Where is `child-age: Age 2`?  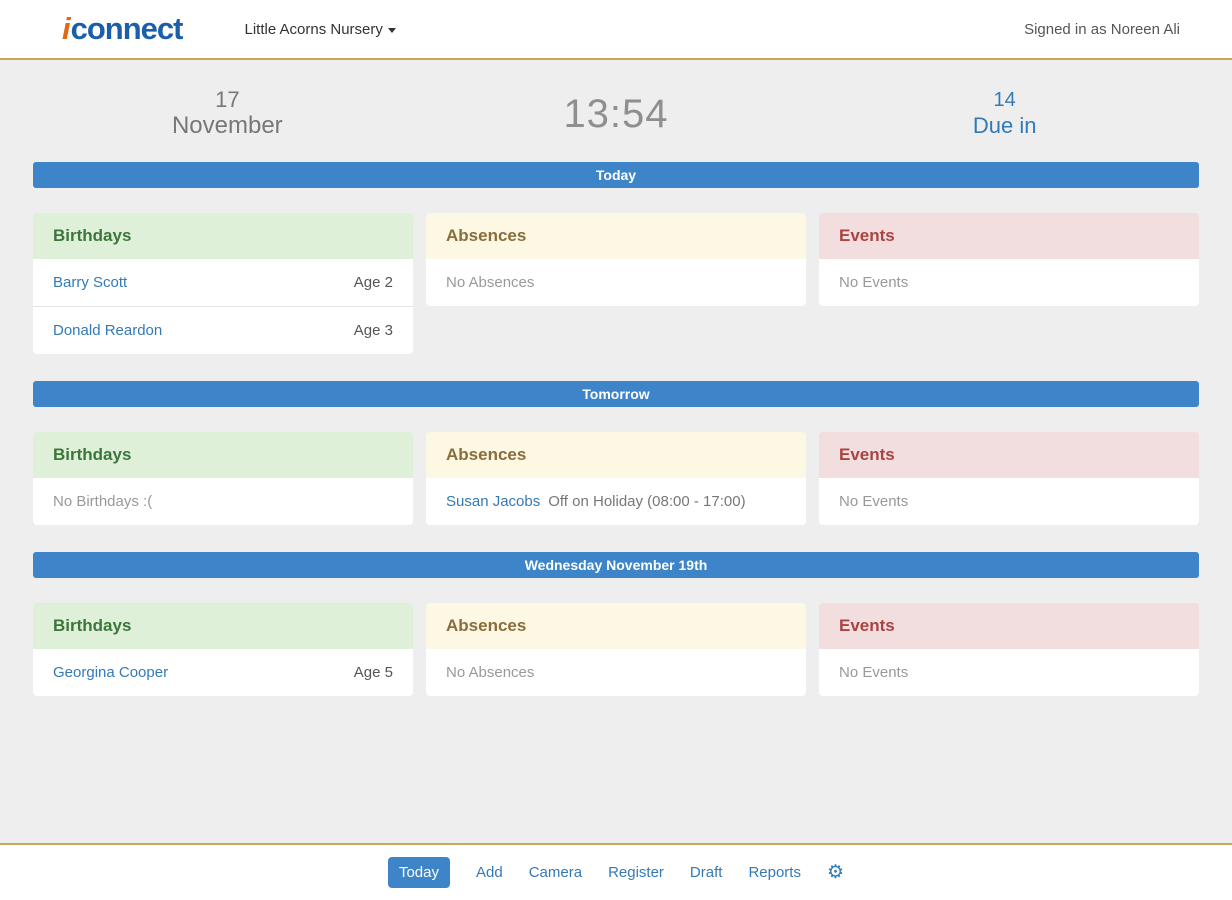 child-age: Age 2 is located at coordinates (373, 282).